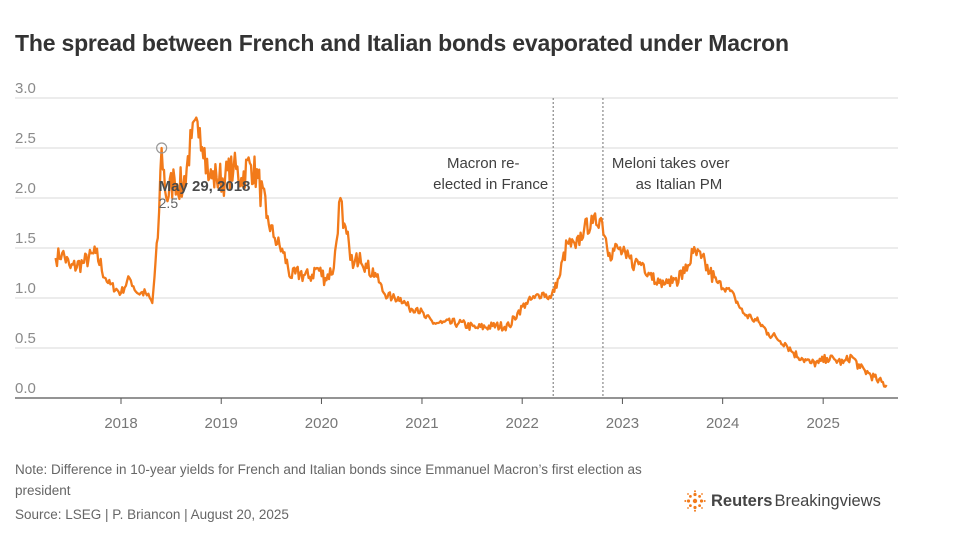 The height and width of the screenshot is (549, 955). What do you see at coordinates (120, 423) in the screenshot?
I see `x-tick-label: 2018` at bounding box center [120, 423].